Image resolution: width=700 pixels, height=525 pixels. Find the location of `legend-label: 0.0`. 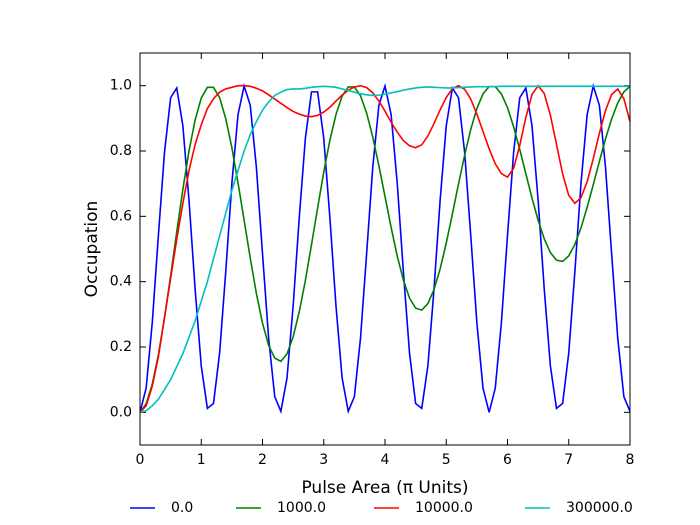

legend-label: 0.0 is located at coordinates (182, 508).